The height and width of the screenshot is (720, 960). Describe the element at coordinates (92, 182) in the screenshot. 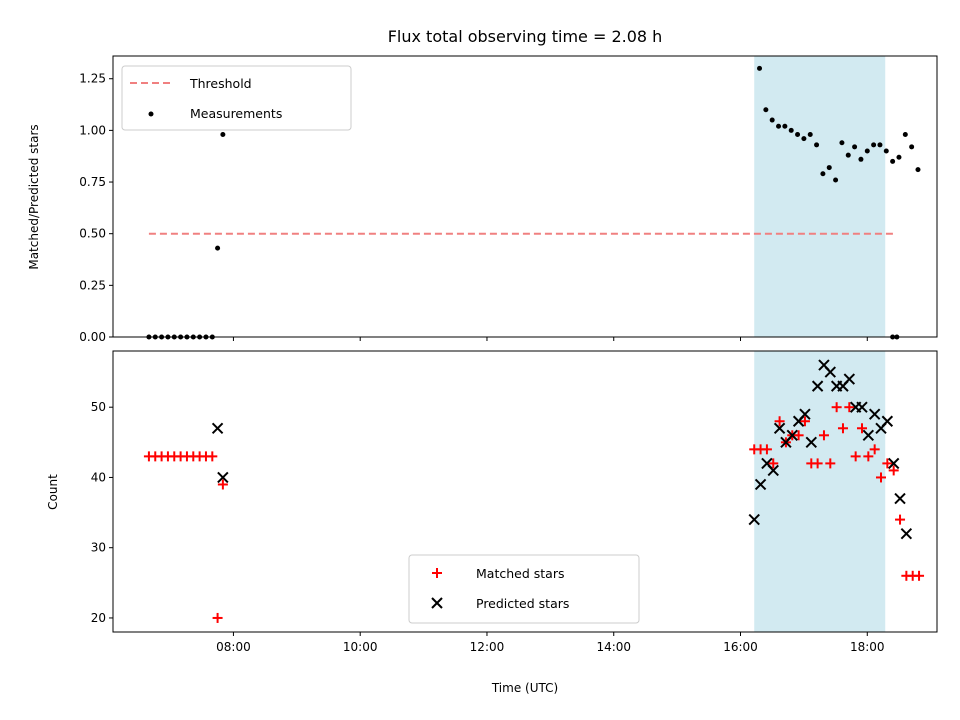

I see `y-tick-label: 0.75` at that location.